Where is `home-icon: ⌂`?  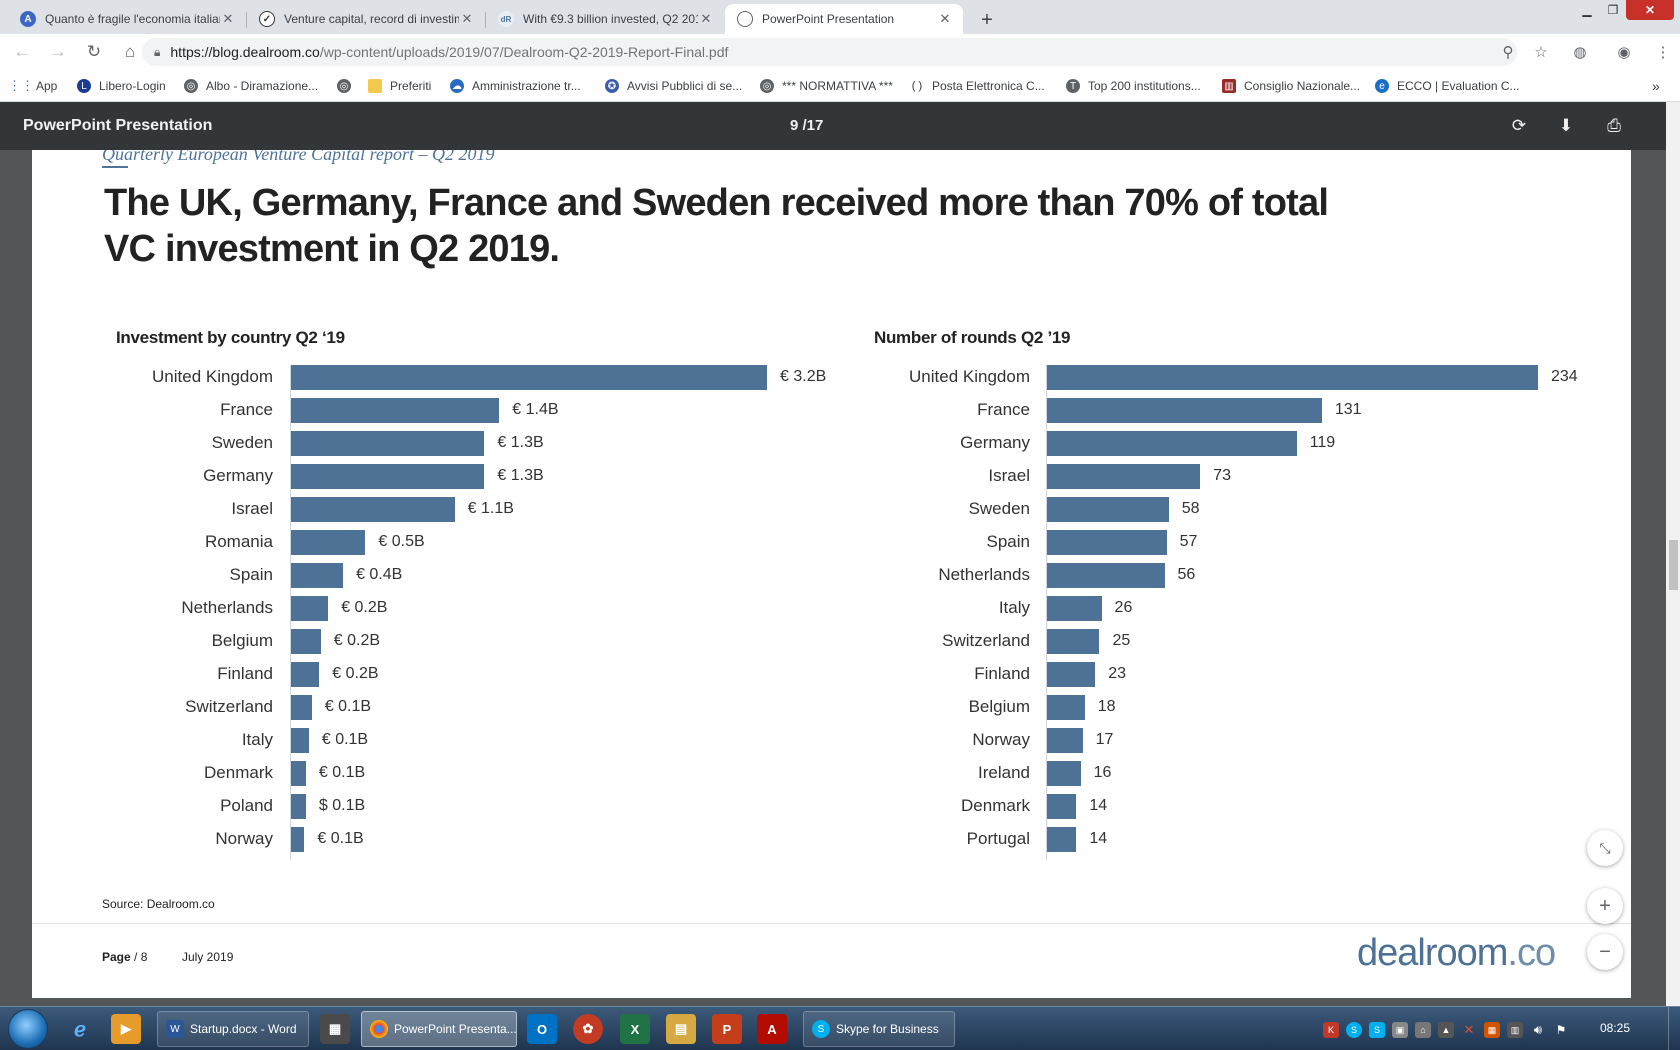
home-icon: ⌂ is located at coordinates (130, 51).